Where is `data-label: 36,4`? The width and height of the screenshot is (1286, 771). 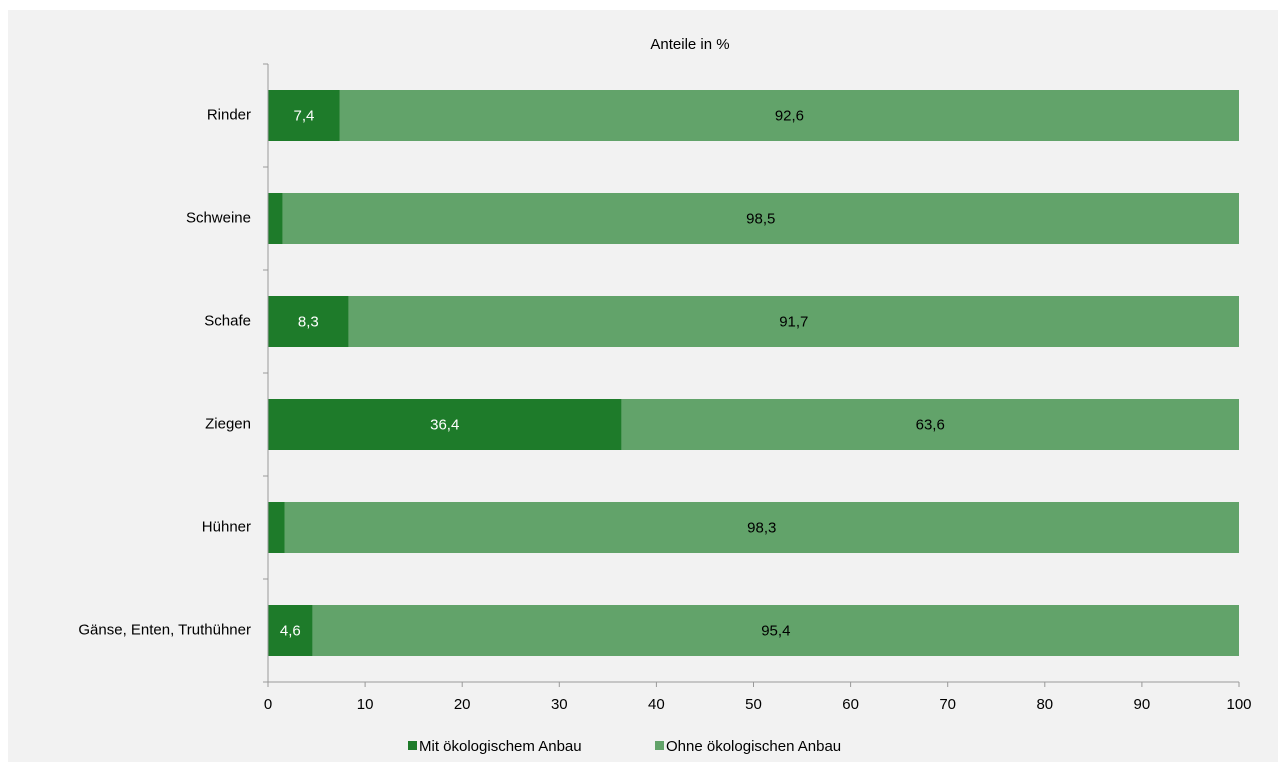
data-label: 36,4 is located at coordinates (444, 424).